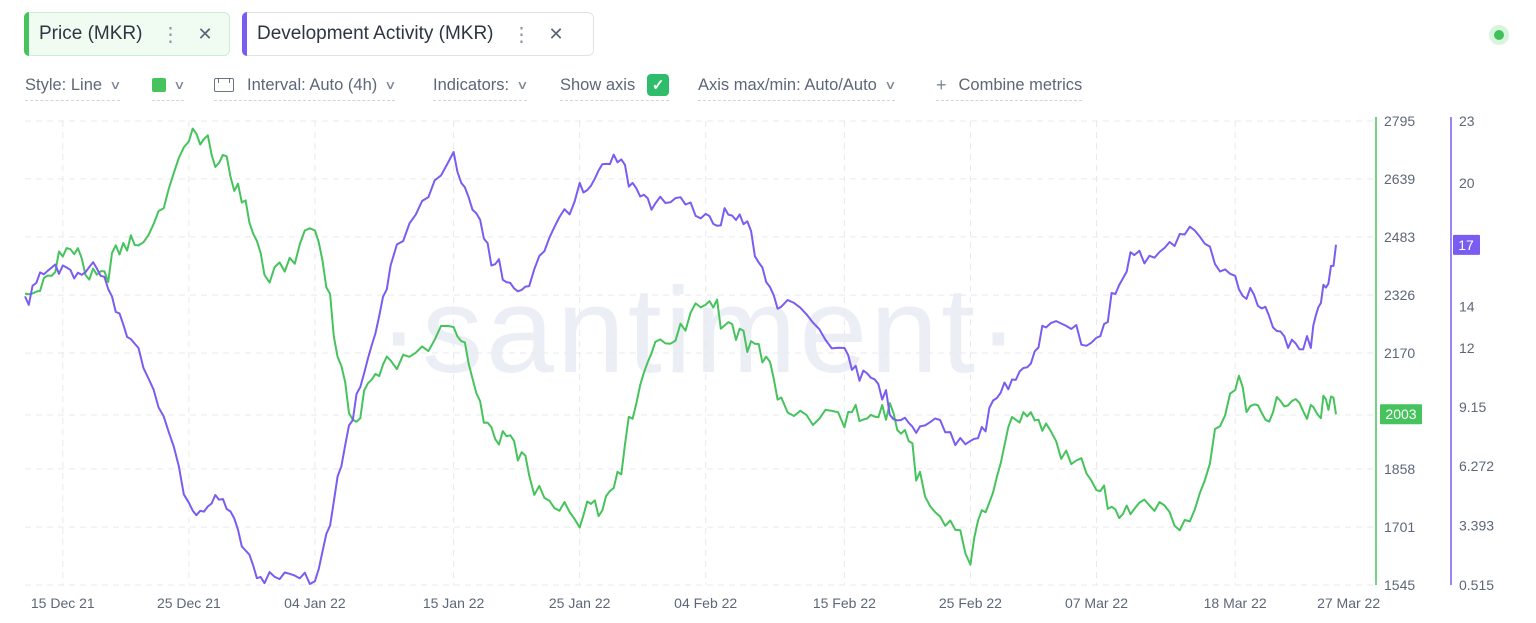  I want to click on checkbox-checked-icon: ✓, so click(658, 85).